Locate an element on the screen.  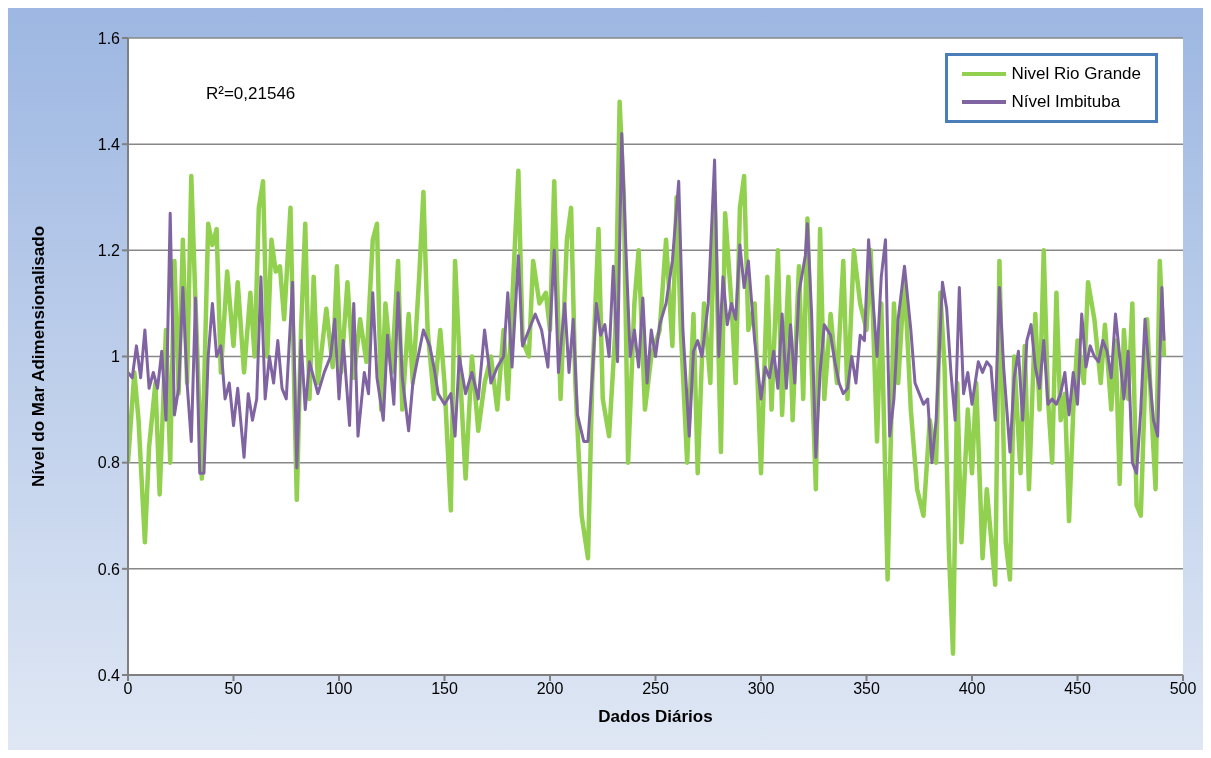
x-tick-label: 200 is located at coordinates (550, 689).